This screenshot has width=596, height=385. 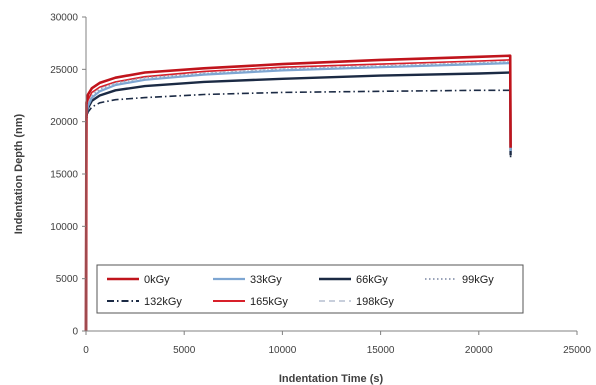 I want to click on x-tick-label: 25000, so click(x=577, y=350).